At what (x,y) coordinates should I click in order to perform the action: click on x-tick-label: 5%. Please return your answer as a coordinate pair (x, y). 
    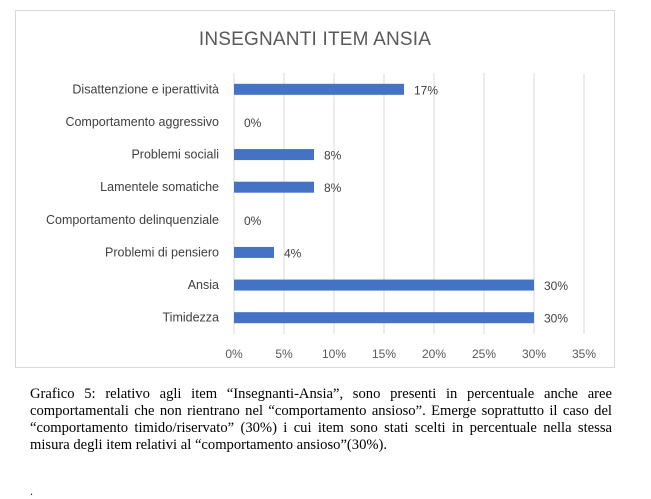
    Looking at the image, I should click on (284, 354).